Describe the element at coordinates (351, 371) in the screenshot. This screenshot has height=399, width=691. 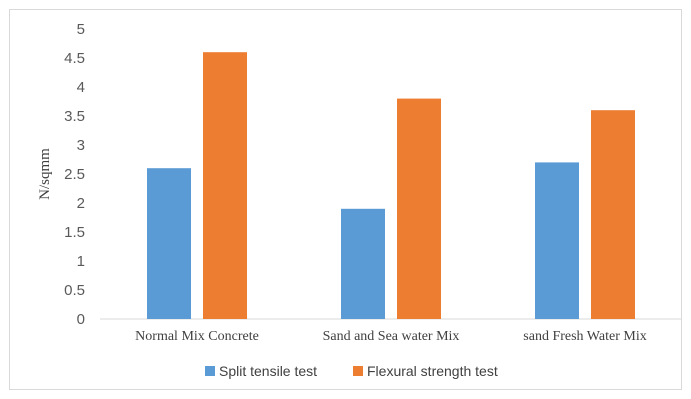
I see `legend: Split tensile test Flexural strength test` at that location.